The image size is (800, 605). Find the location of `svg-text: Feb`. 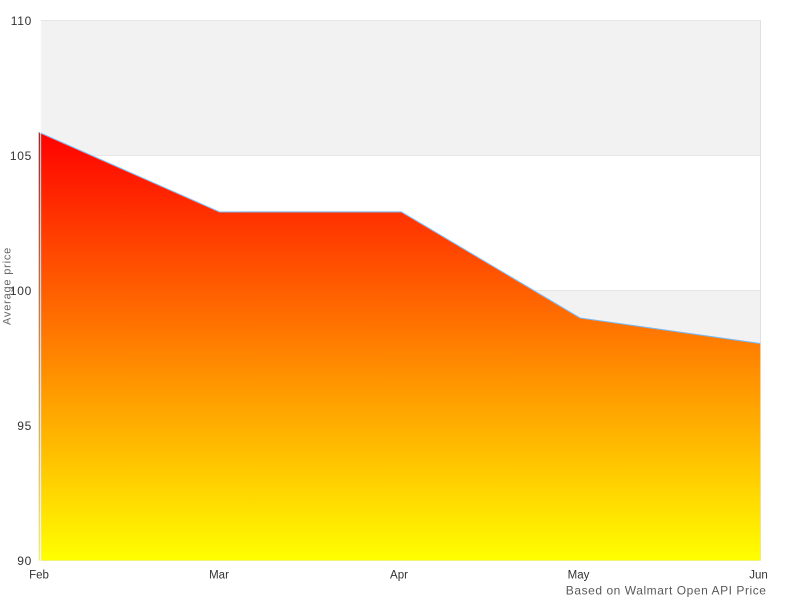

svg-text: Feb is located at coordinates (39, 576).